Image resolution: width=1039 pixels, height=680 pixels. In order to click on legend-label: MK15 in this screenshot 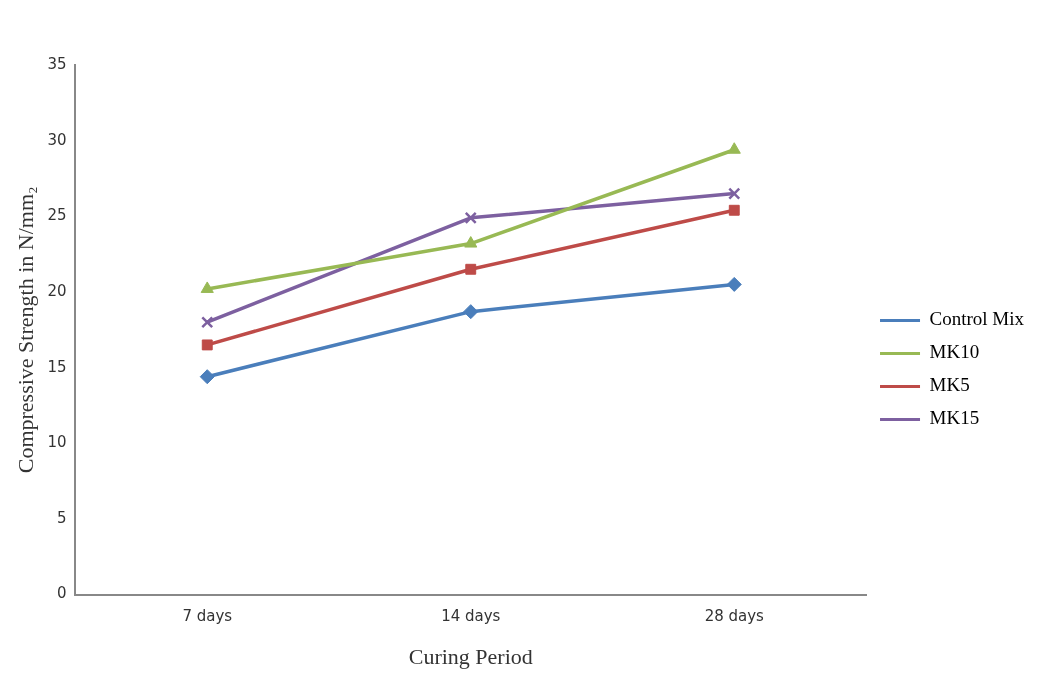, I will do `click(954, 418)`.